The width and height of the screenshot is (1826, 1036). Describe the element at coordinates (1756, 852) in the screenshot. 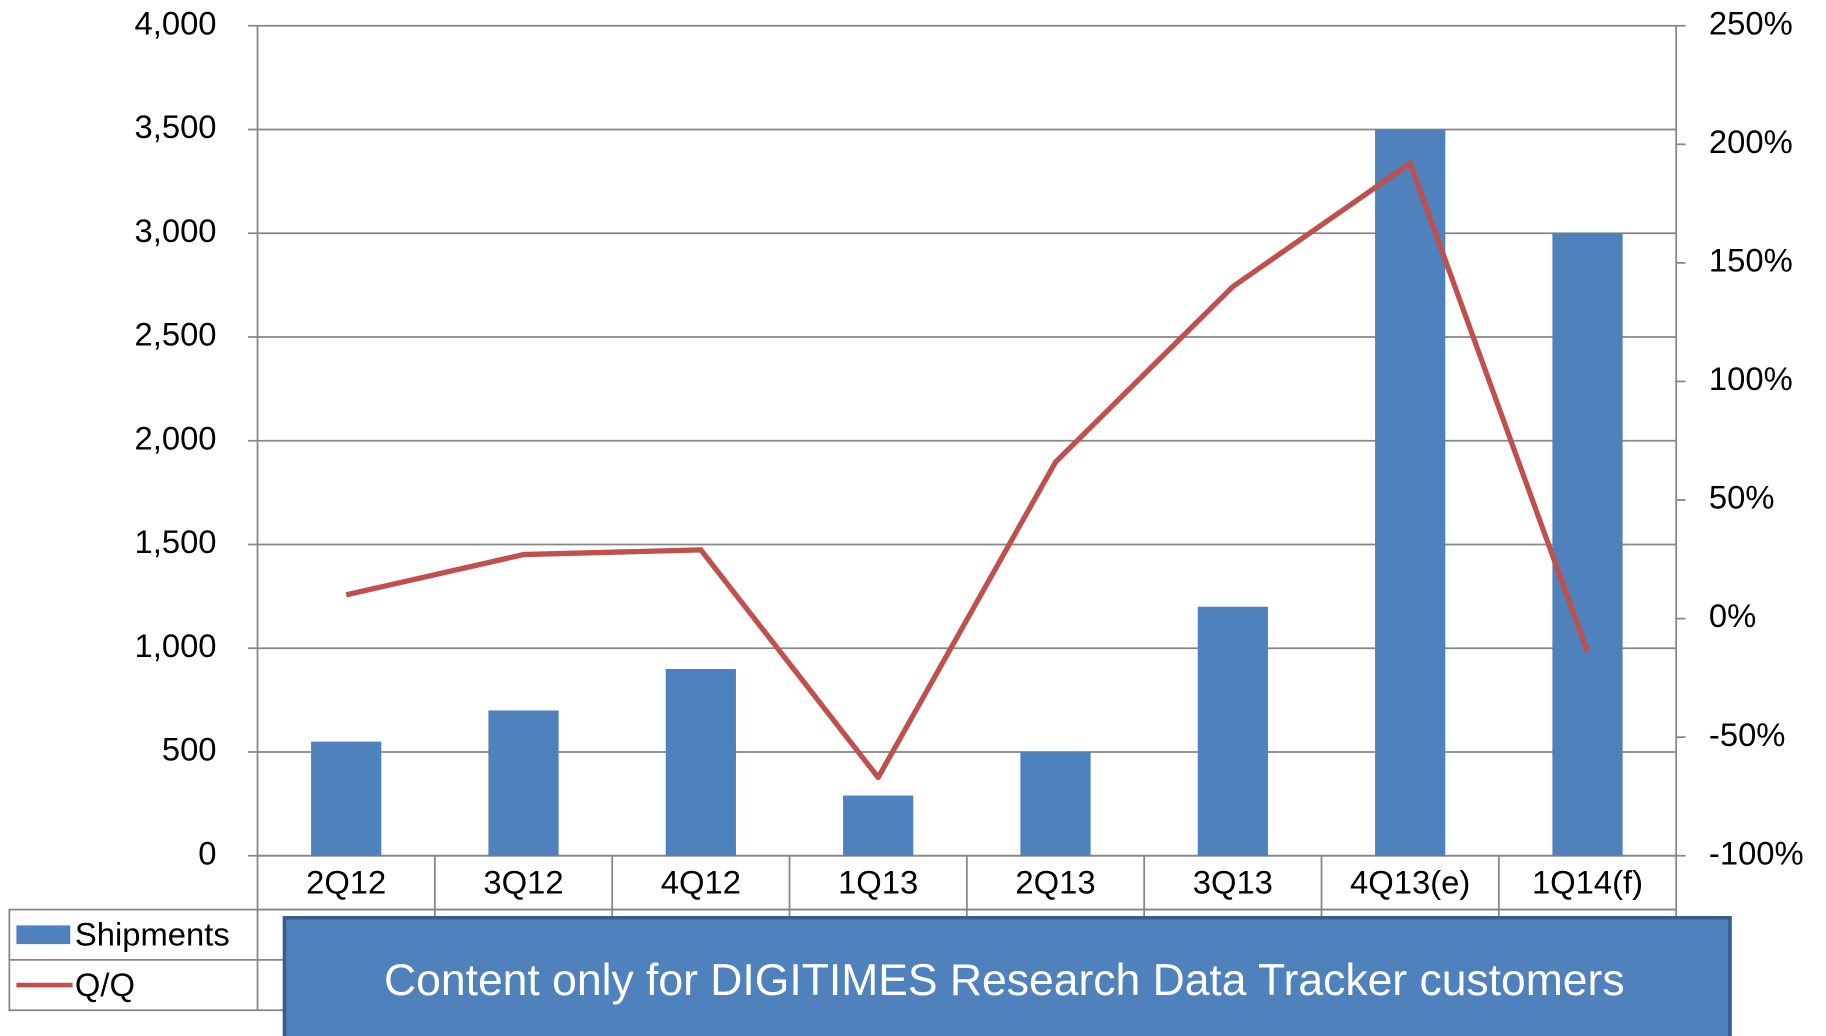

I see `y2-tick-label: -100%` at that location.